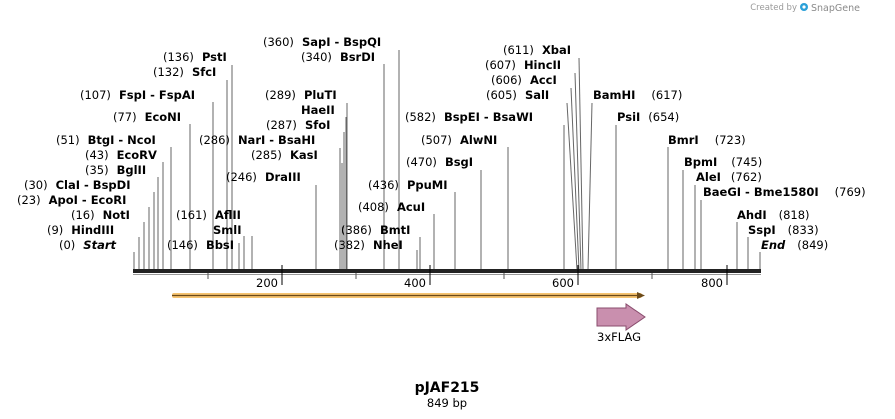 The width and height of the screenshot is (895, 419). What do you see at coordinates (349, 245) in the screenshot?
I see `site-pos: (382)` at bounding box center [349, 245].